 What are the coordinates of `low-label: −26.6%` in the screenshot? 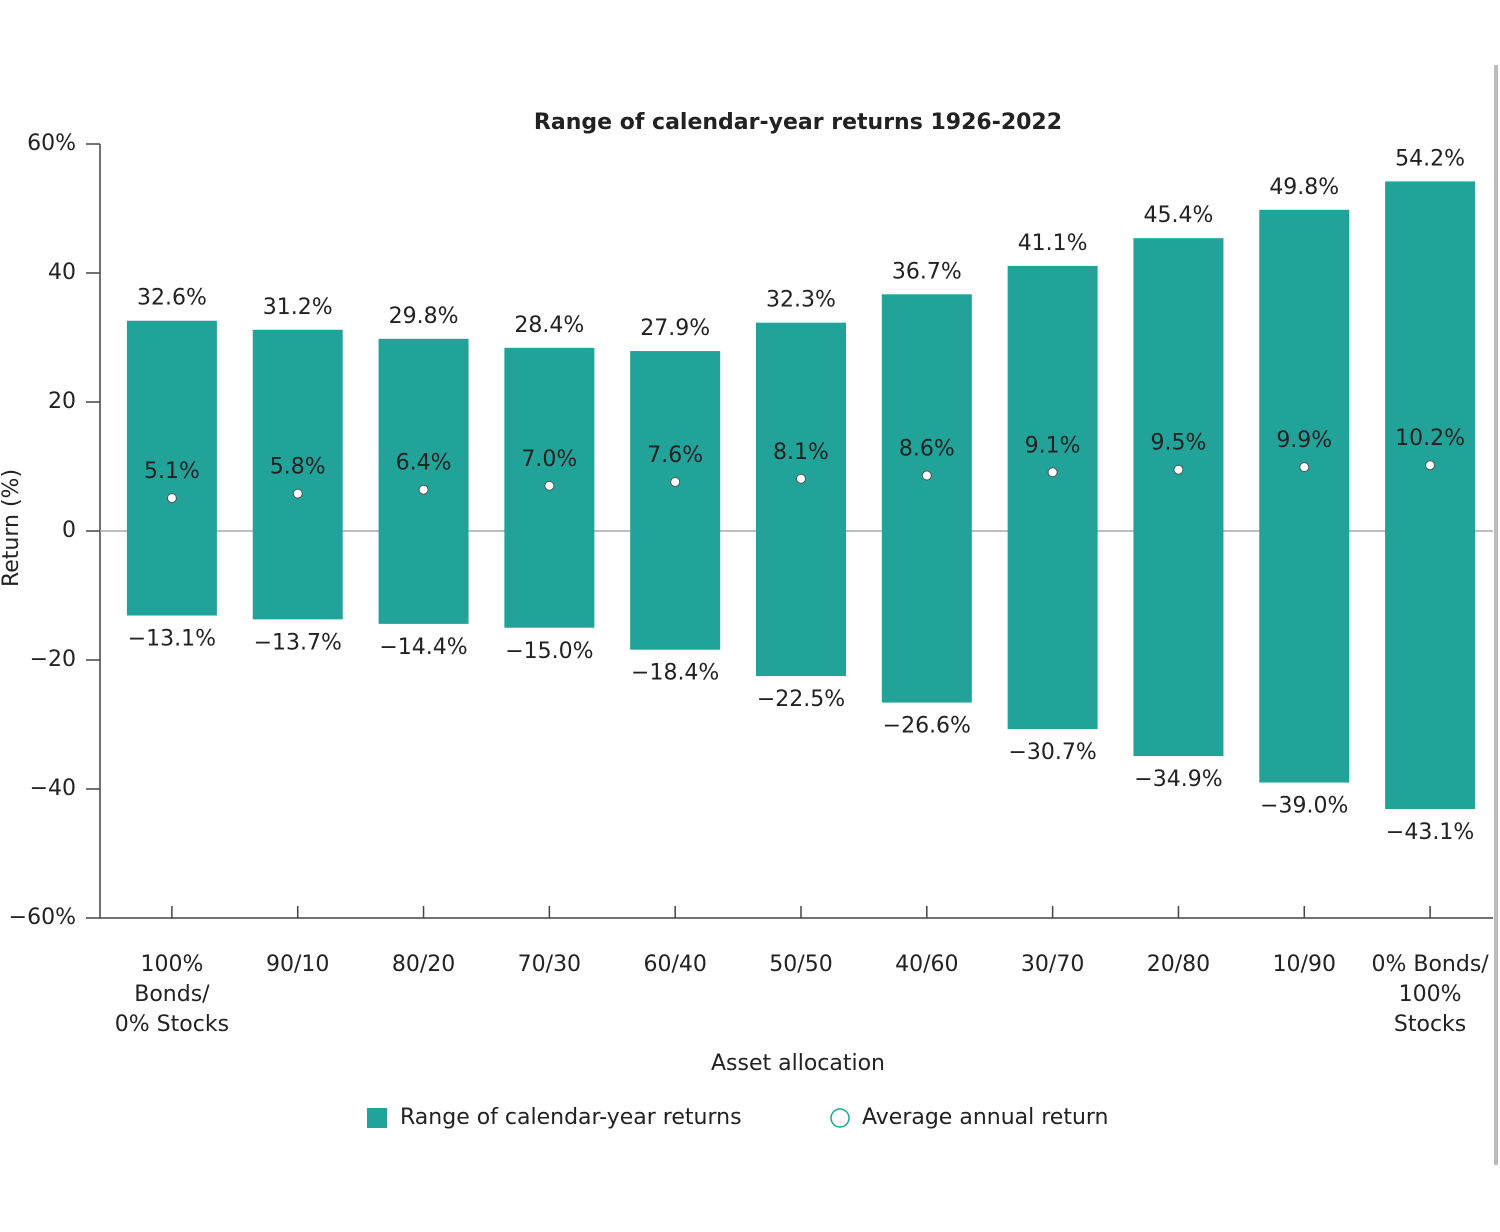 It's located at (927, 726).